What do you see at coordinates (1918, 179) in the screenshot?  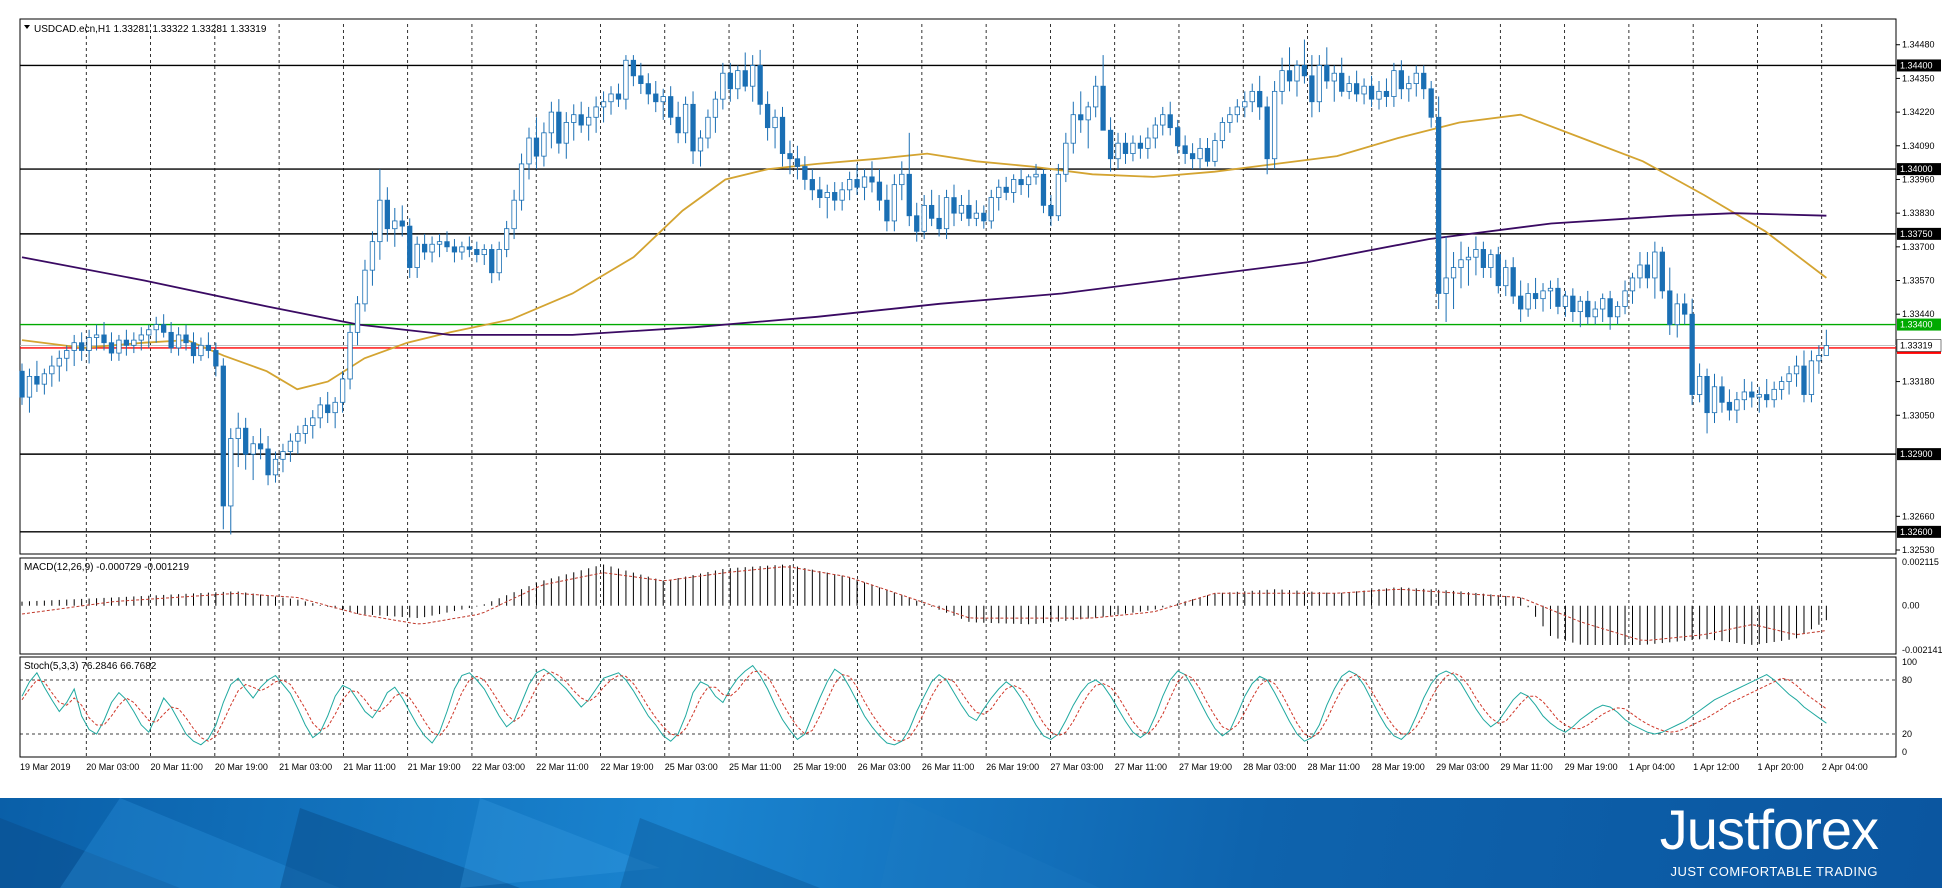 I see `y-tick-label: 1.33960` at bounding box center [1918, 179].